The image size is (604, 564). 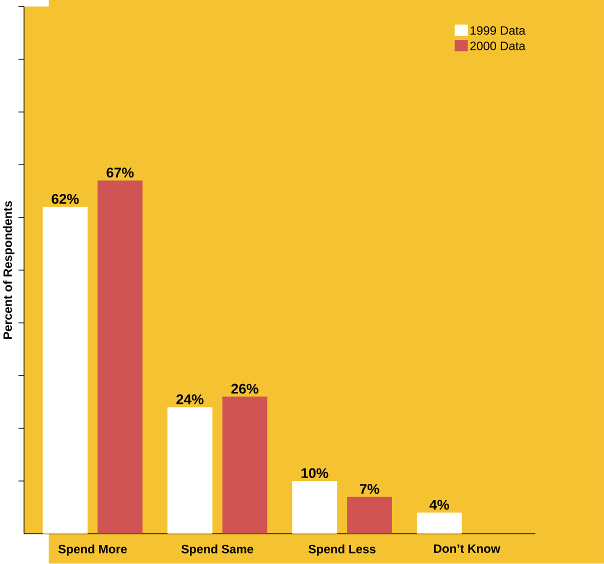 I want to click on data-label: 26%, so click(x=244, y=389).